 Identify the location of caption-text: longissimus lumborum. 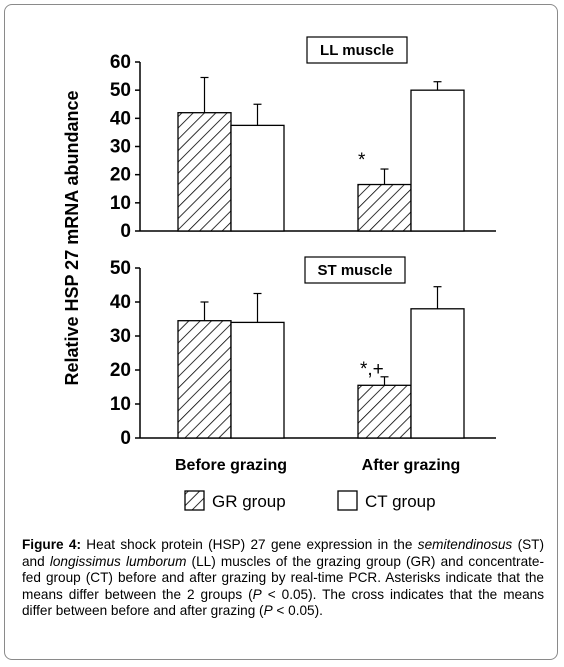
(118, 561).